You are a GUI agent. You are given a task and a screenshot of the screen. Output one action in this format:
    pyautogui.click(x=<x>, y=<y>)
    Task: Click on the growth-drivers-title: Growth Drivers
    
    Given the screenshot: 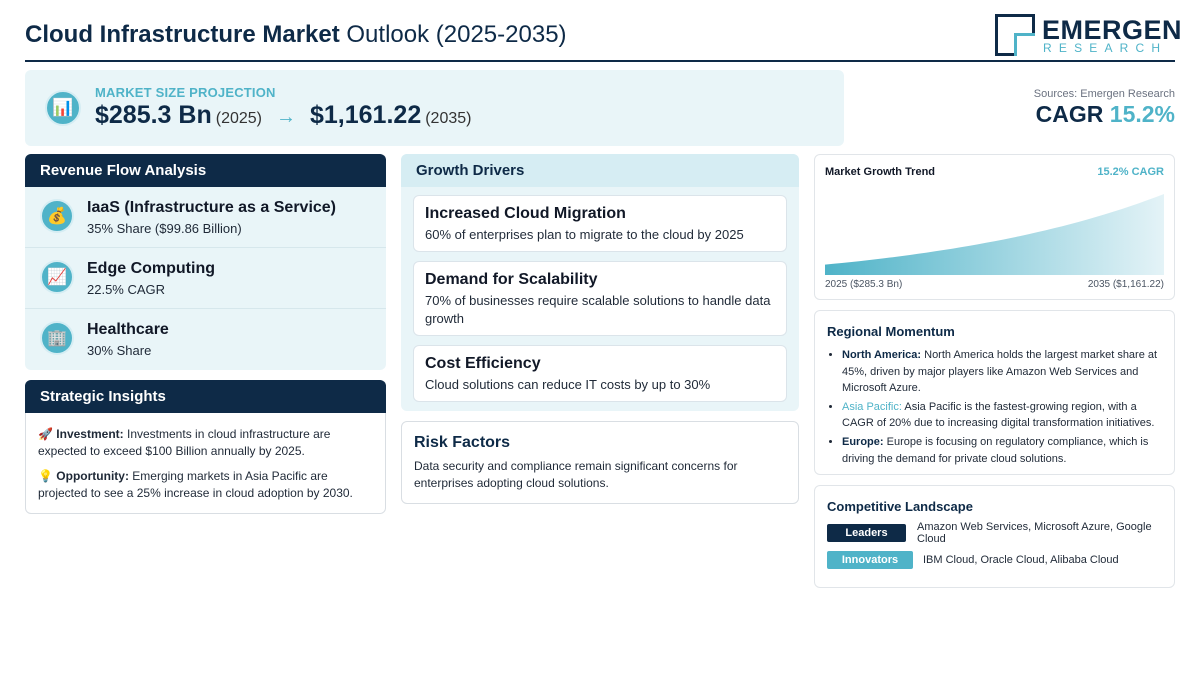 What is the action you would take?
    pyautogui.click(x=600, y=170)
    